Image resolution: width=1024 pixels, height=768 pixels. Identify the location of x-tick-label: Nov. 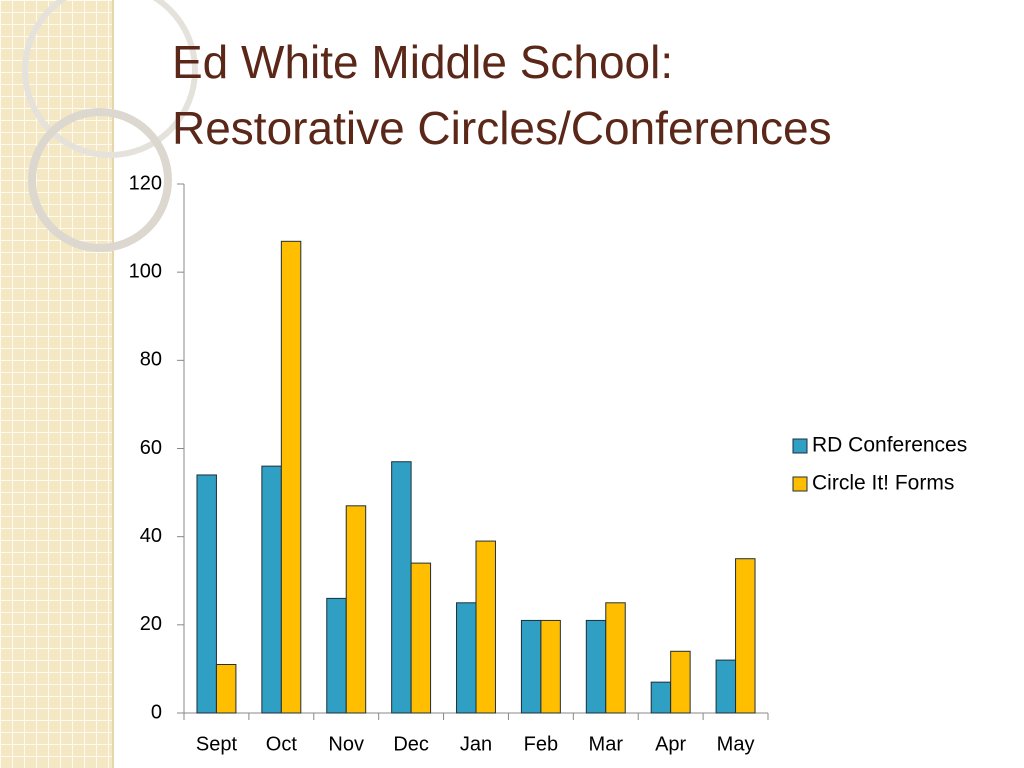
(346, 744).